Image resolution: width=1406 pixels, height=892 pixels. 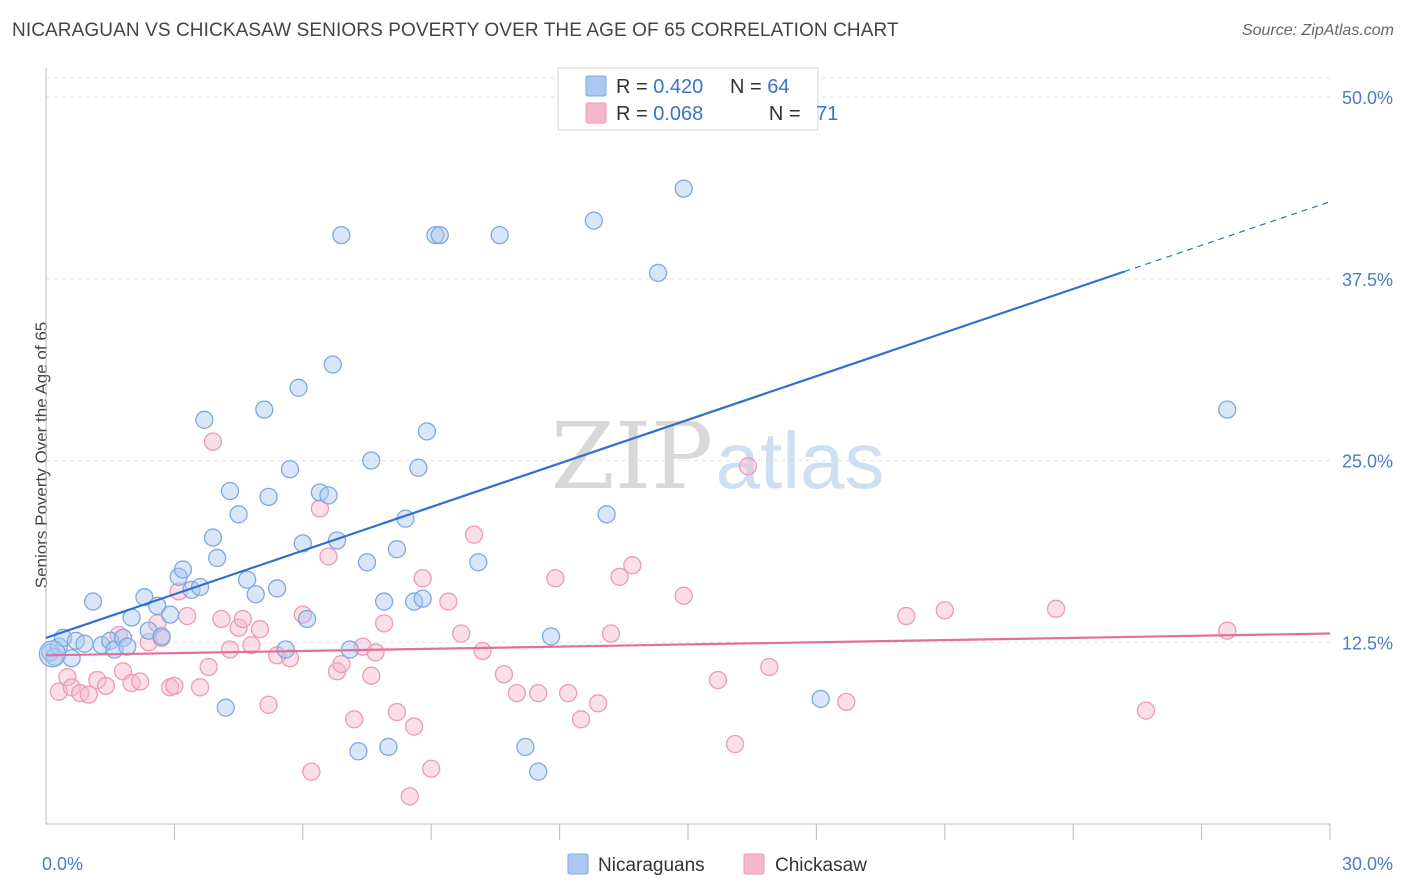 I want to click on legend-n-value-1: 64, so click(x=778, y=87).